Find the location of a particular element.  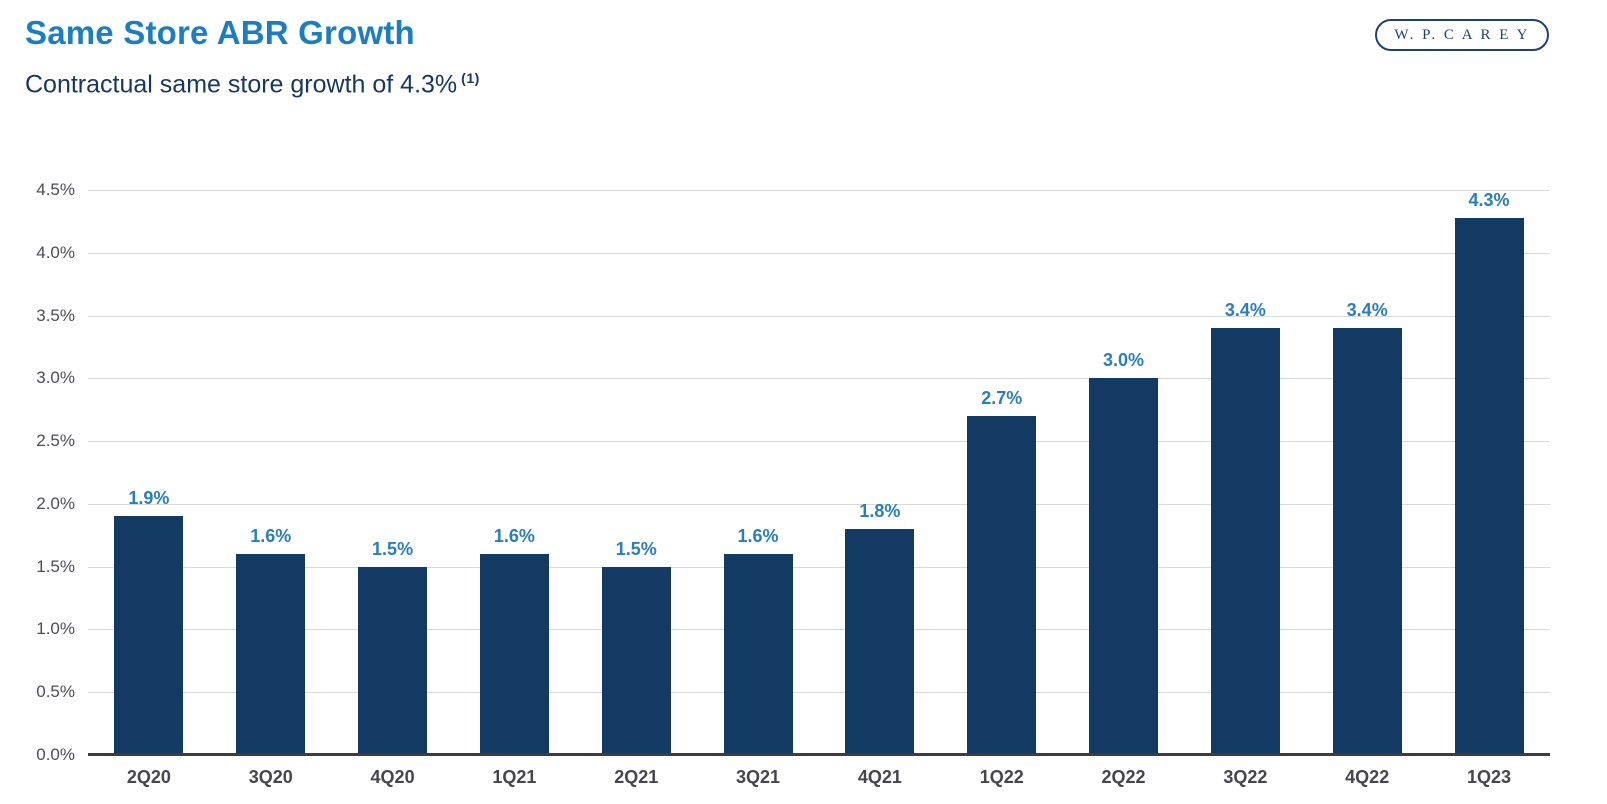

x-axis-tick-label: 1Q22 is located at coordinates (1001, 777).